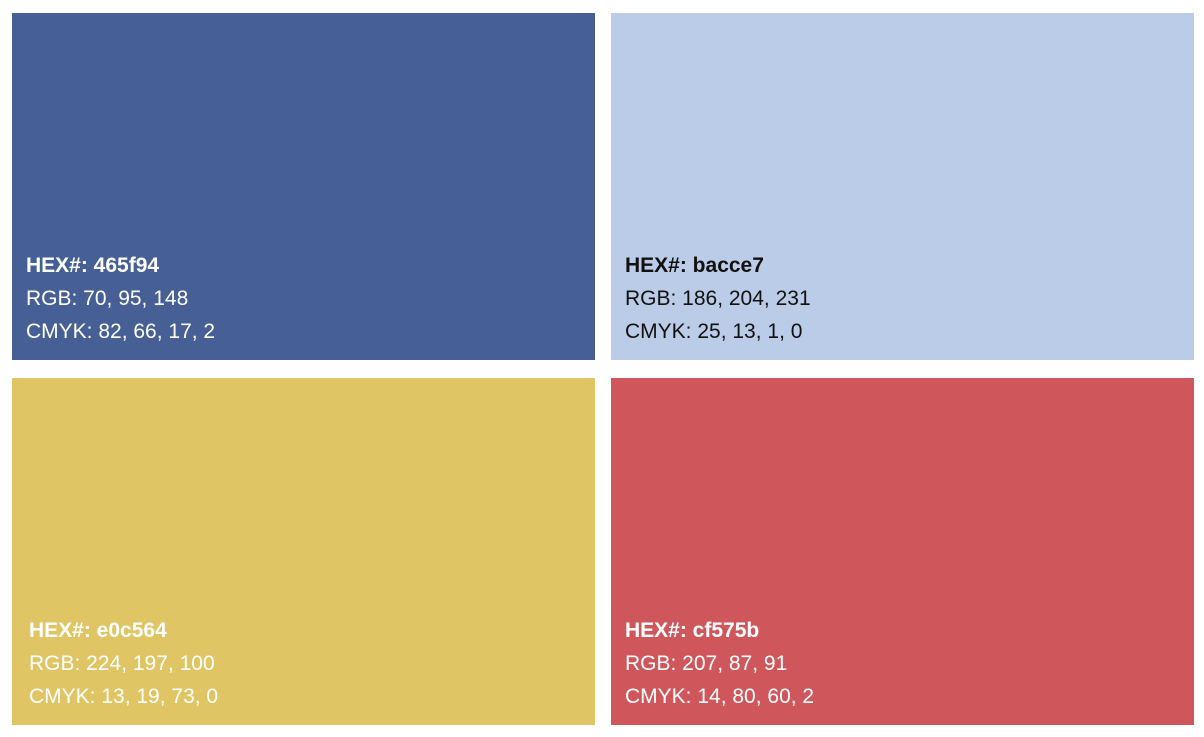 Image resolution: width=1204 pixels, height=737 pixels. What do you see at coordinates (124, 696) in the screenshot?
I see `cmyk-value: CMYK: 13, 19, 73, 0` at bounding box center [124, 696].